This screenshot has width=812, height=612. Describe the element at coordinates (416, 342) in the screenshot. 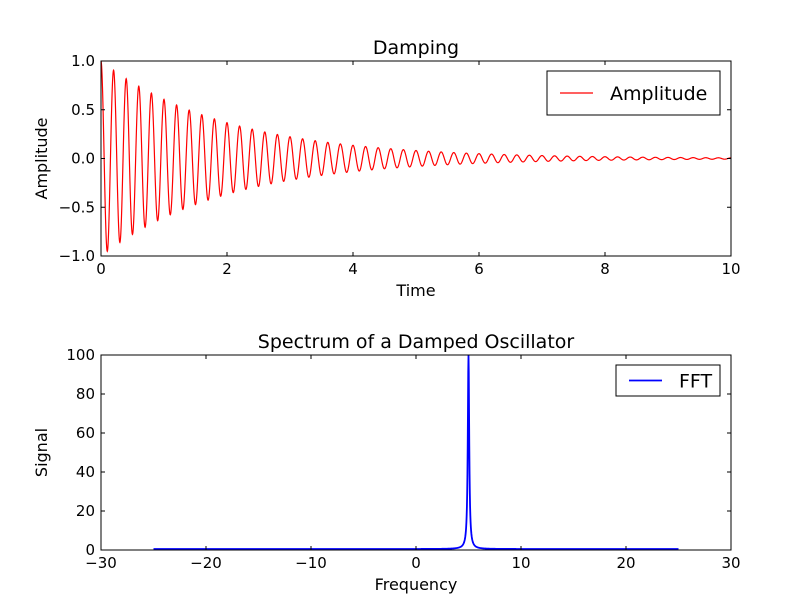

I see `chart-title: Spectrum of a Damped Oscillator` at that location.